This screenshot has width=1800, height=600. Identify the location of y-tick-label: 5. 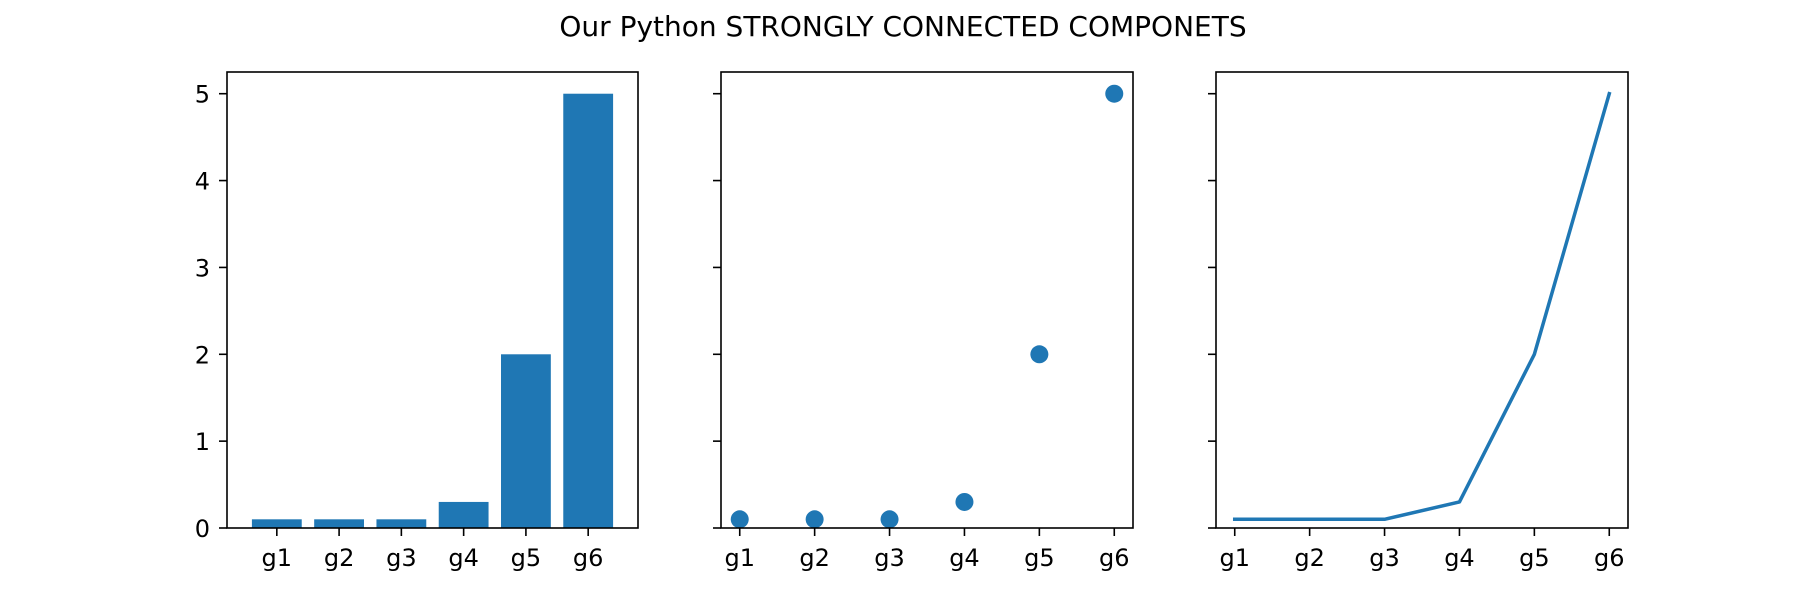
(202, 95).